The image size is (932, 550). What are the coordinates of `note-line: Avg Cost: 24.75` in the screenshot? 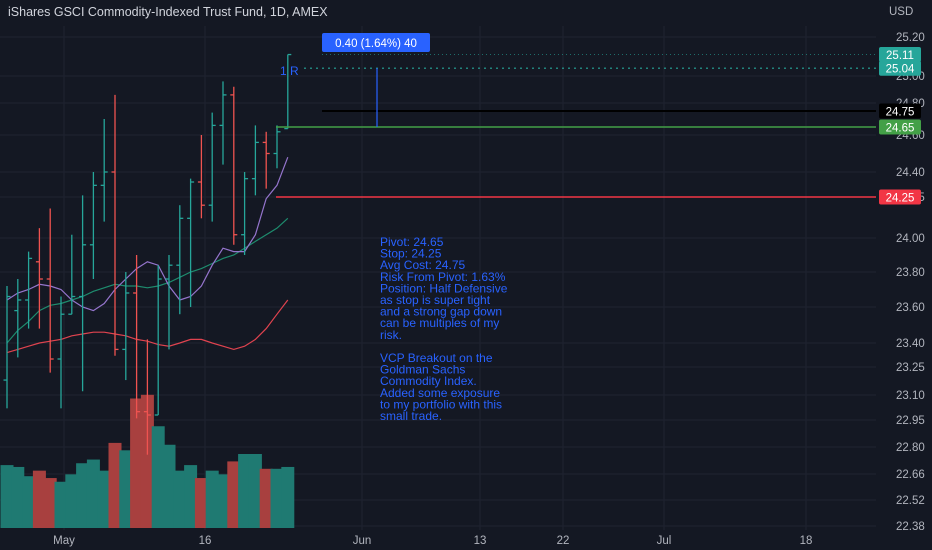 It's located at (422, 265).